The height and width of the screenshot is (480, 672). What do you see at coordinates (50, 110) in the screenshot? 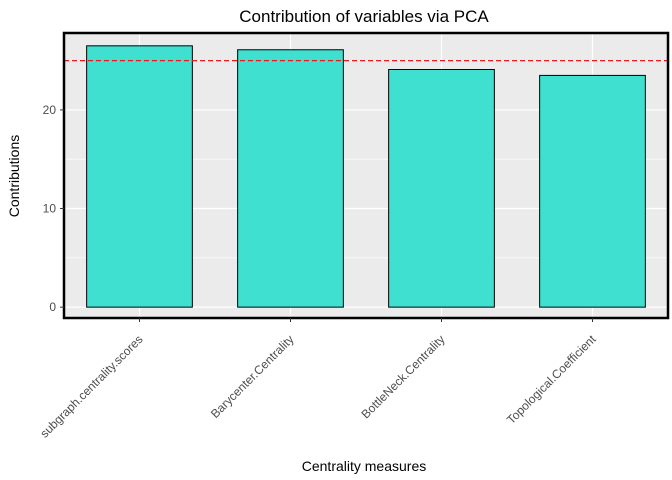
I see `y-tick-label: 20` at bounding box center [50, 110].